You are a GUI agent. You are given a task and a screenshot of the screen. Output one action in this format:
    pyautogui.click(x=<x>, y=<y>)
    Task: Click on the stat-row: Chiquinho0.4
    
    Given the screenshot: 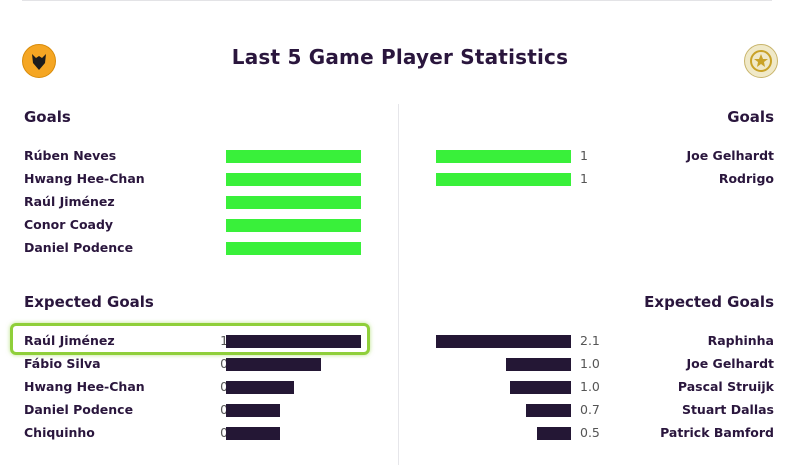 What is the action you would take?
    pyautogui.click(x=194, y=433)
    